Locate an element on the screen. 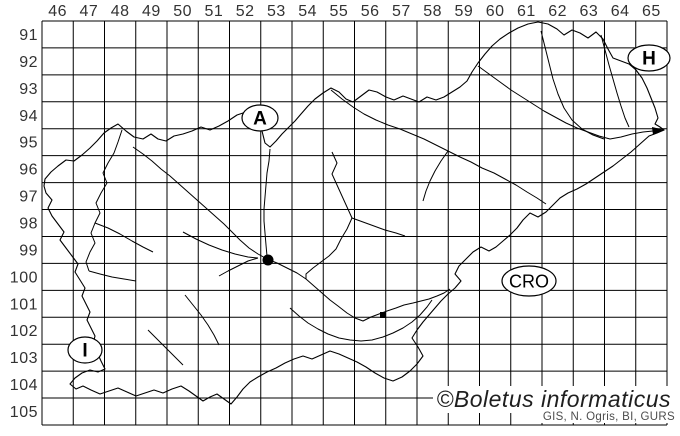 The width and height of the screenshot is (680, 436). east-tip-marker is located at coordinates (658, 131).